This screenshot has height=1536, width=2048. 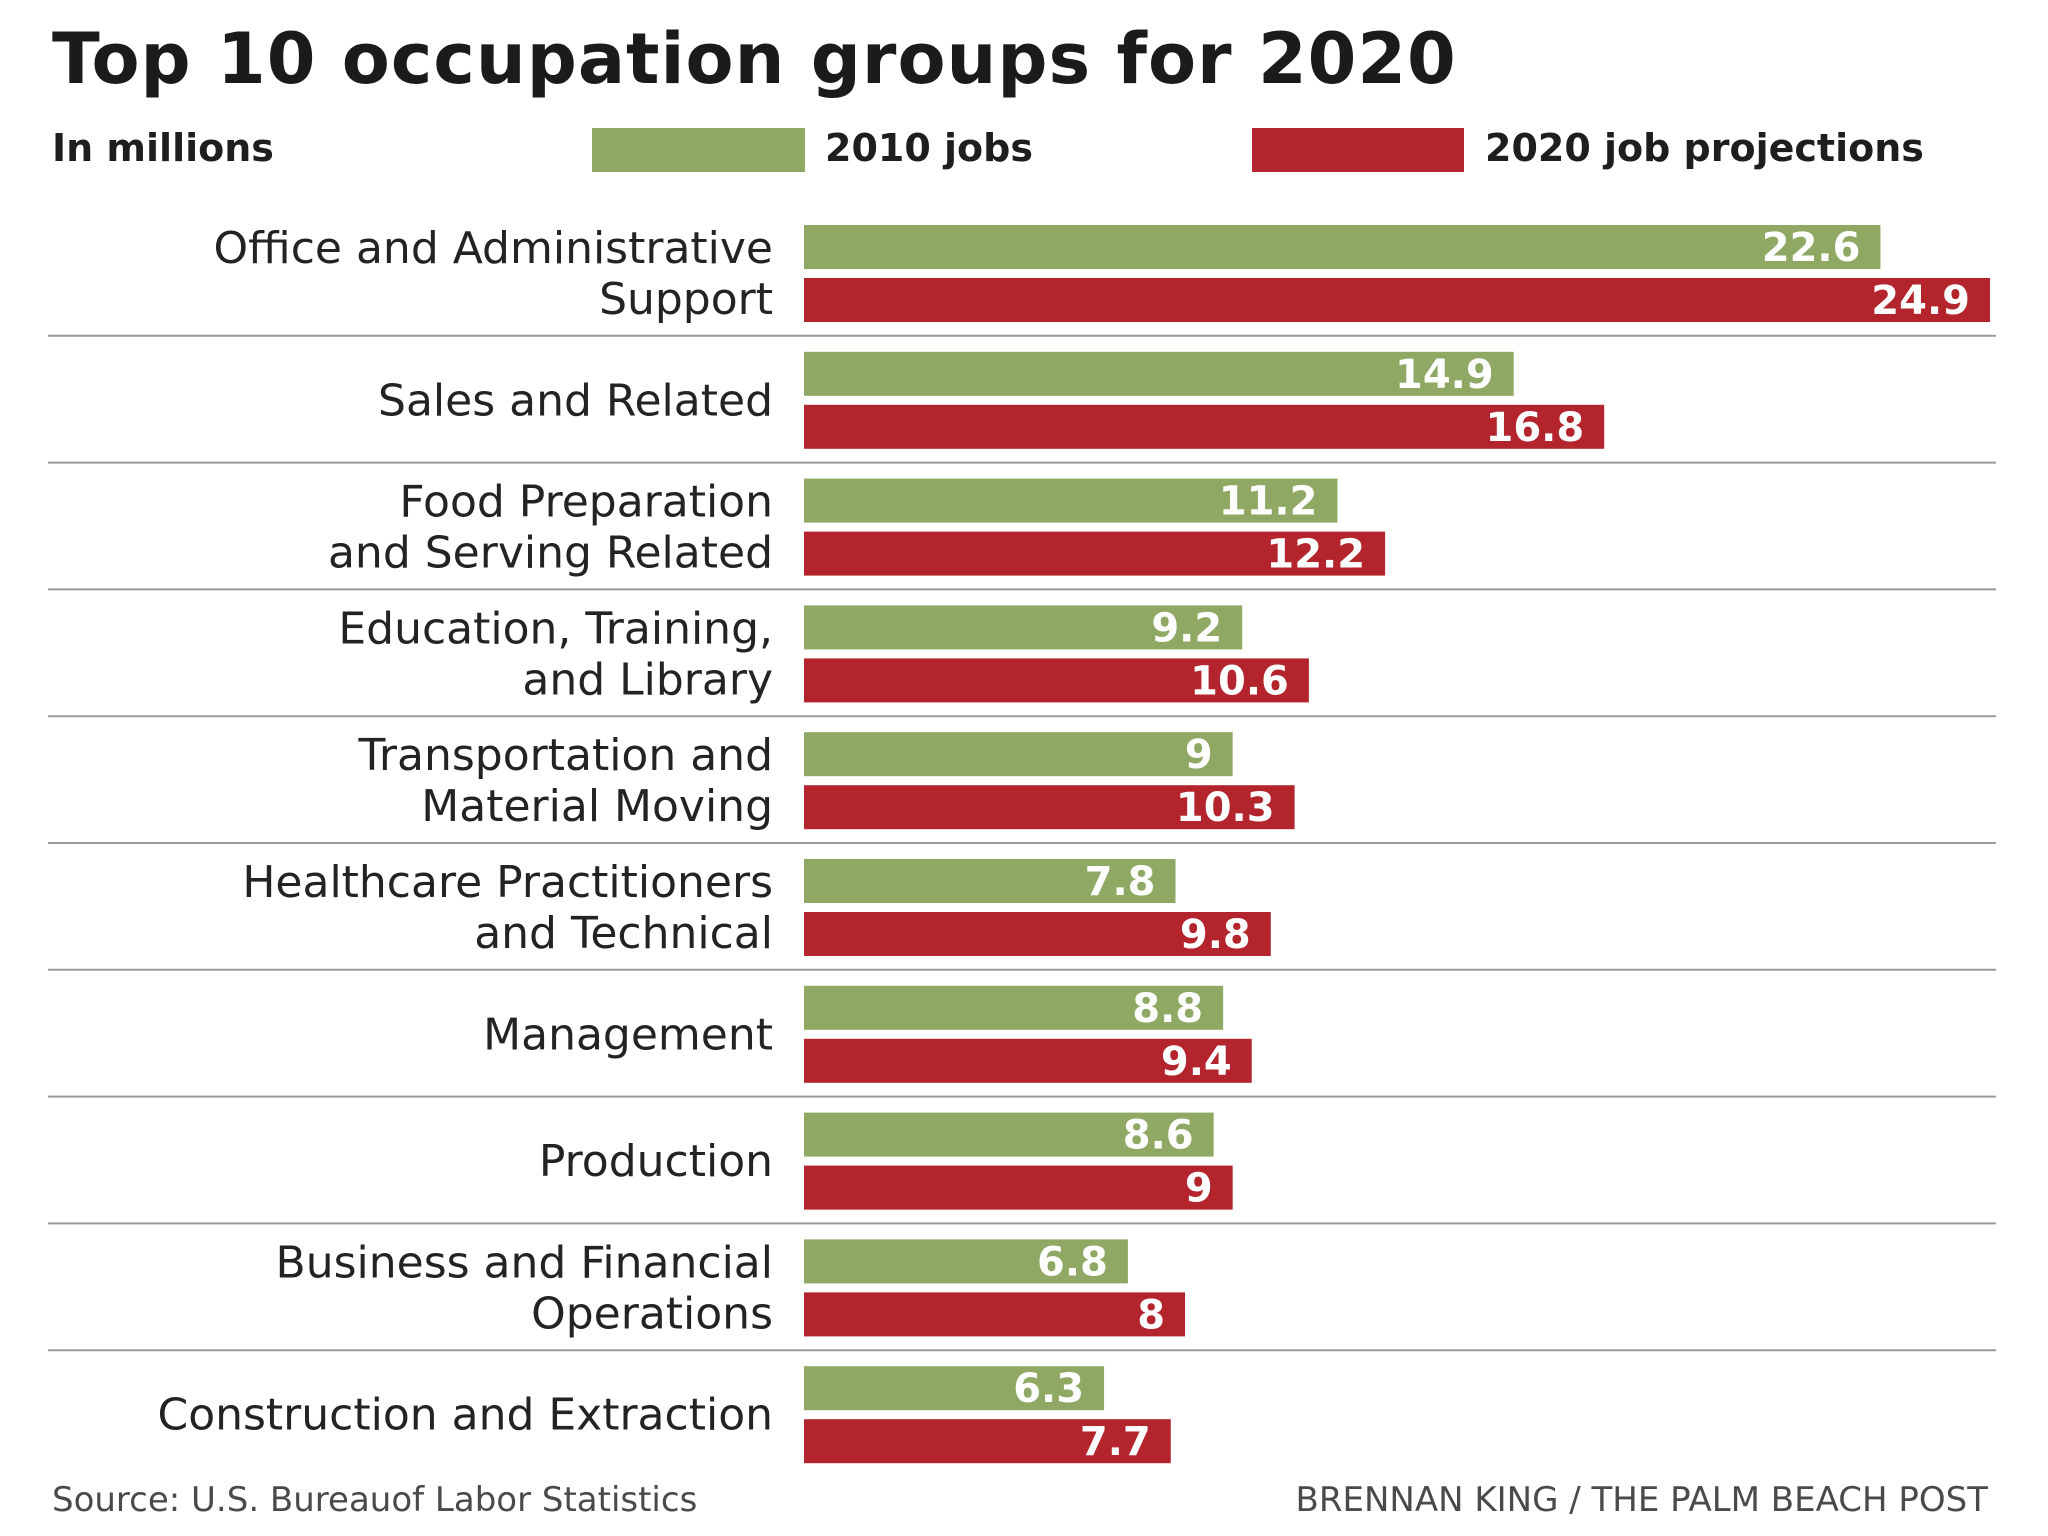 I want to click on bar-value-2020: 8, so click(x=1151, y=1315).